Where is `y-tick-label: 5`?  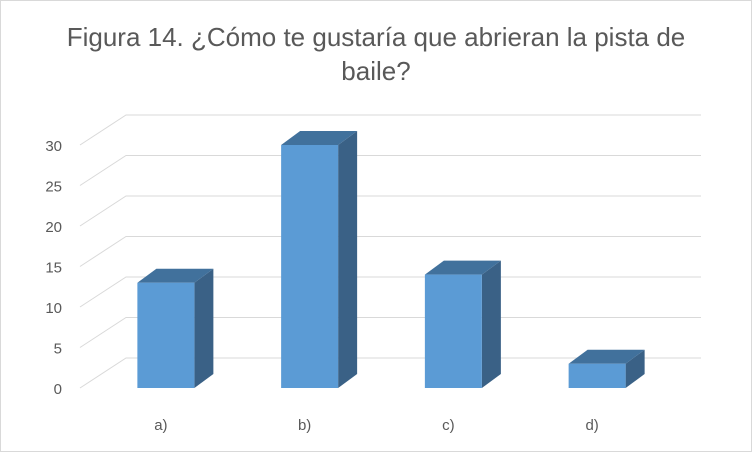 y-tick-label: 5 is located at coordinates (58, 349).